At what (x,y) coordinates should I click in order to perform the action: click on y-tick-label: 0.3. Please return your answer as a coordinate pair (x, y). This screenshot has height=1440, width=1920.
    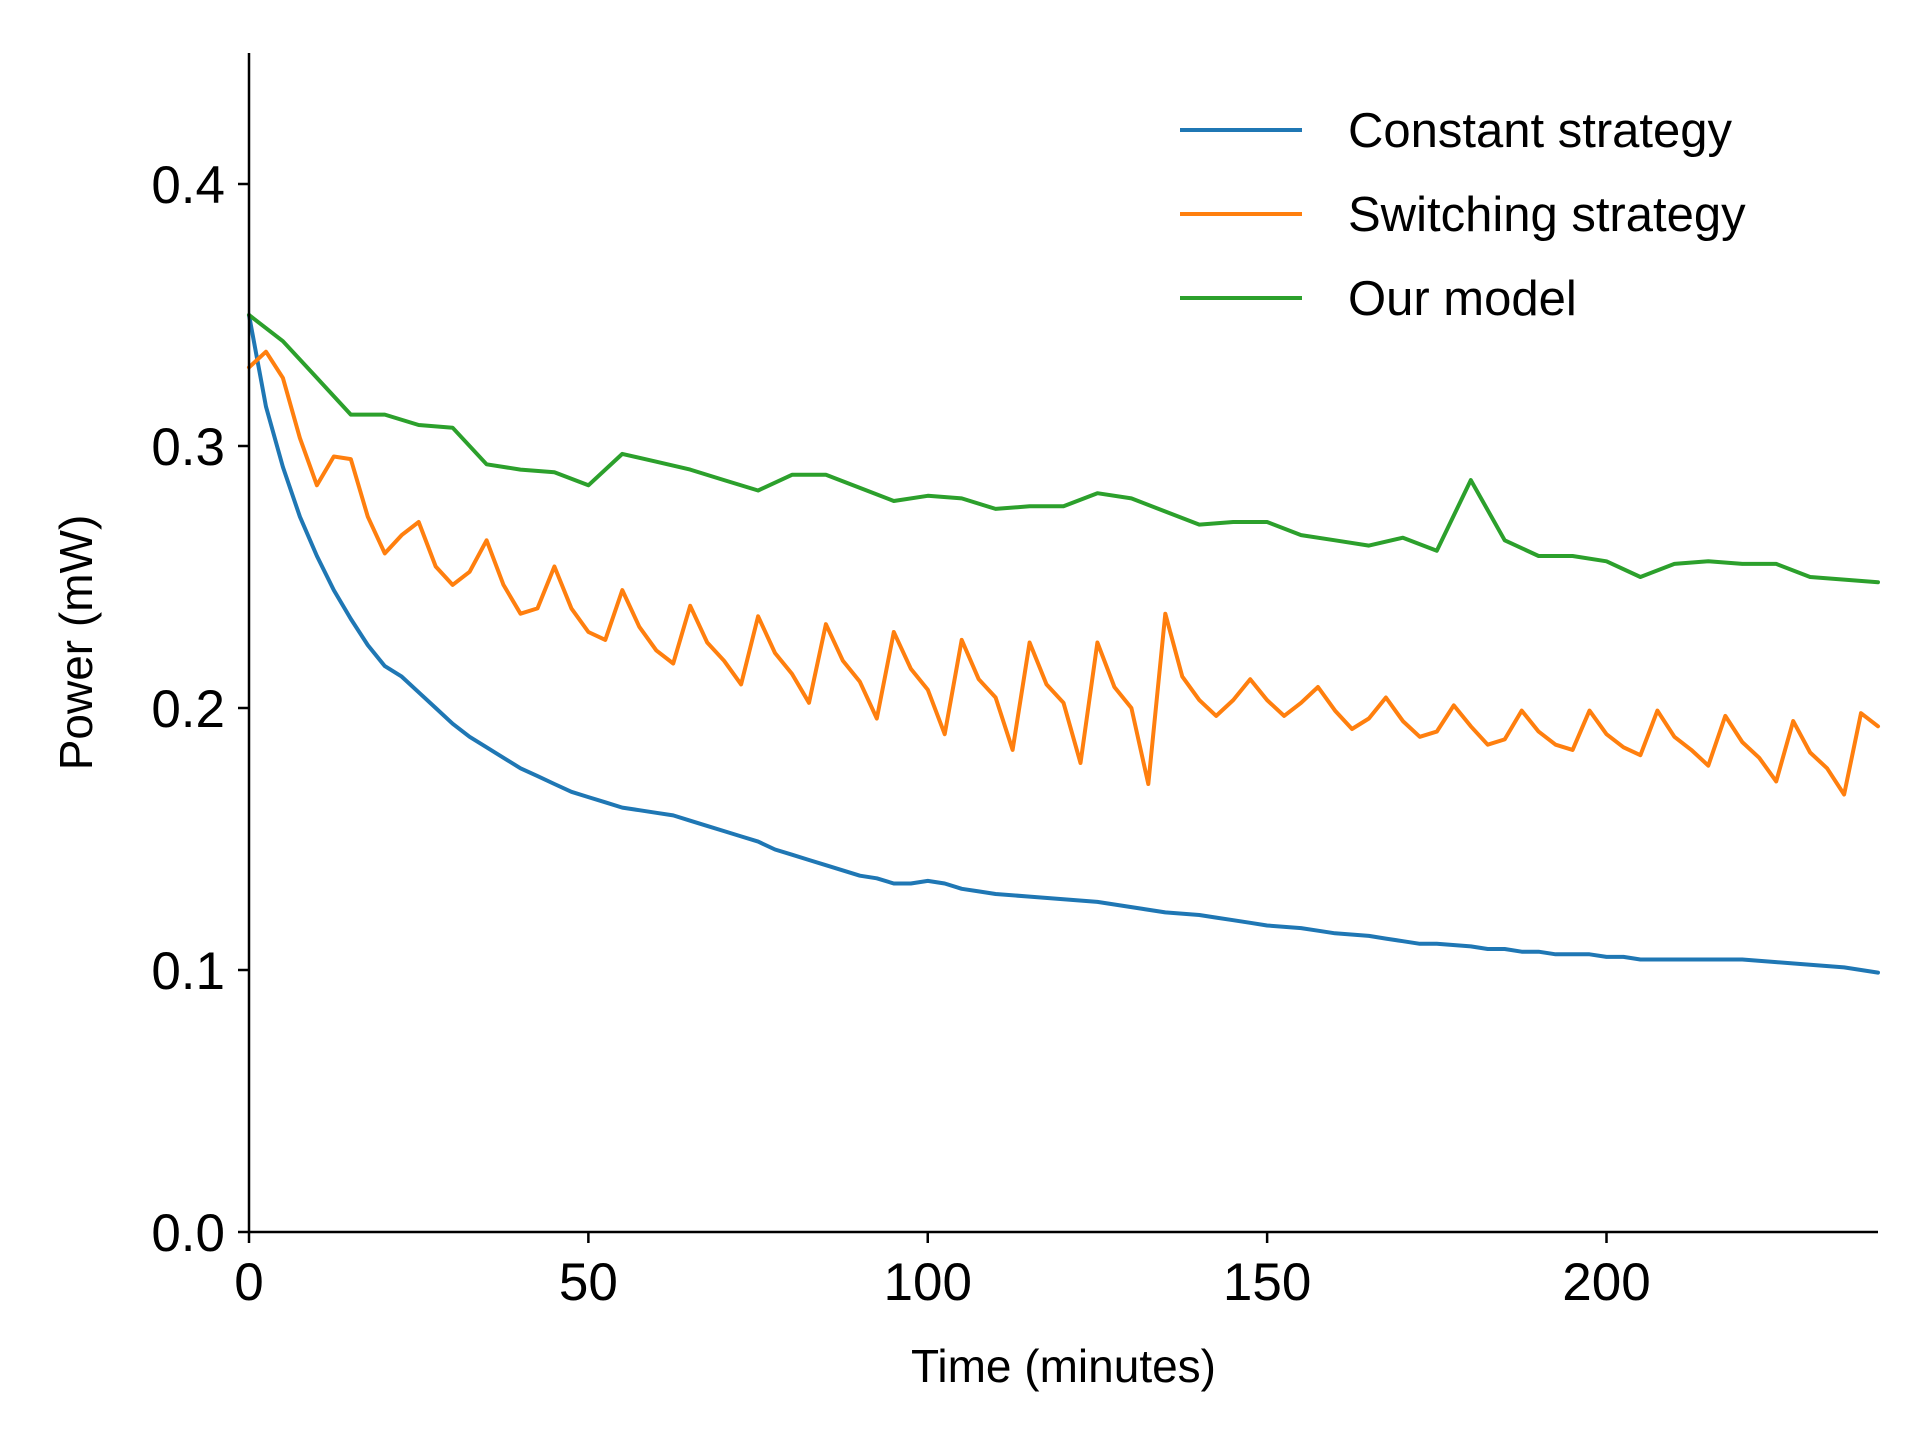
    Looking at the image, I should click on (188, 447).